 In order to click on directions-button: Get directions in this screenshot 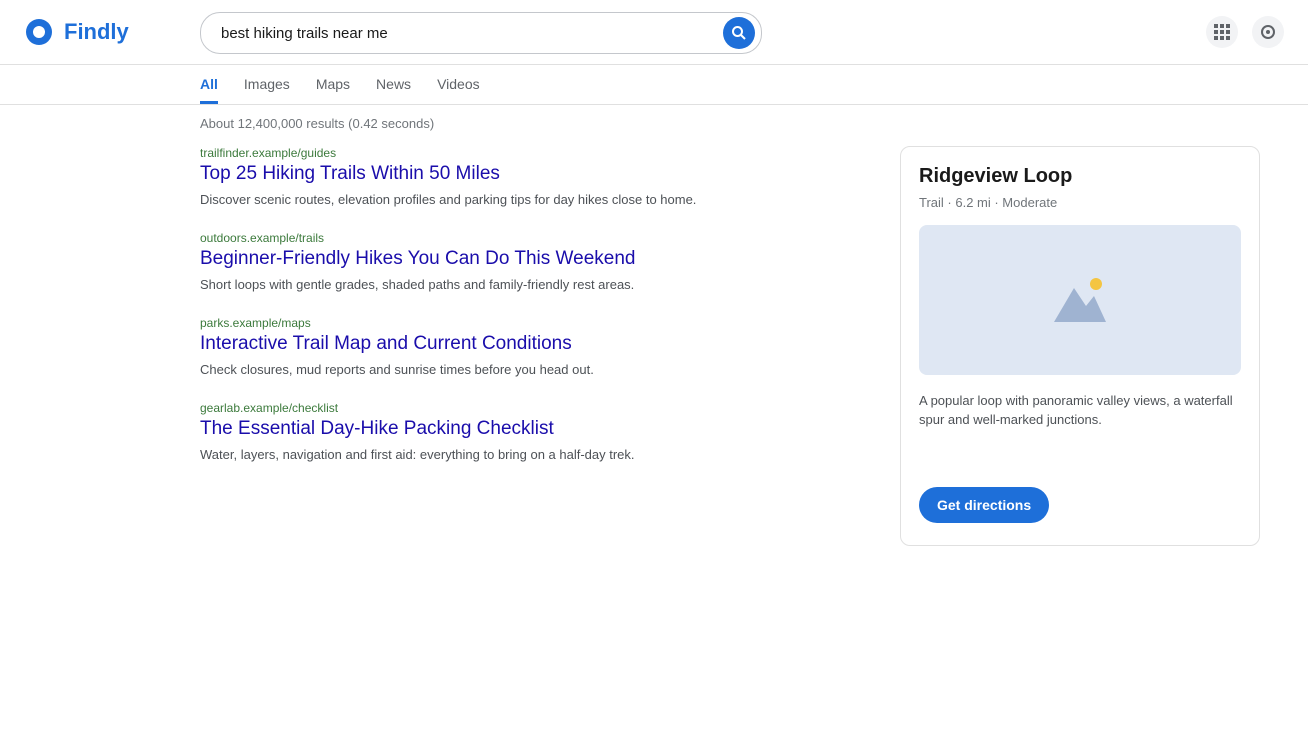, I will do `click(984, 505)`.